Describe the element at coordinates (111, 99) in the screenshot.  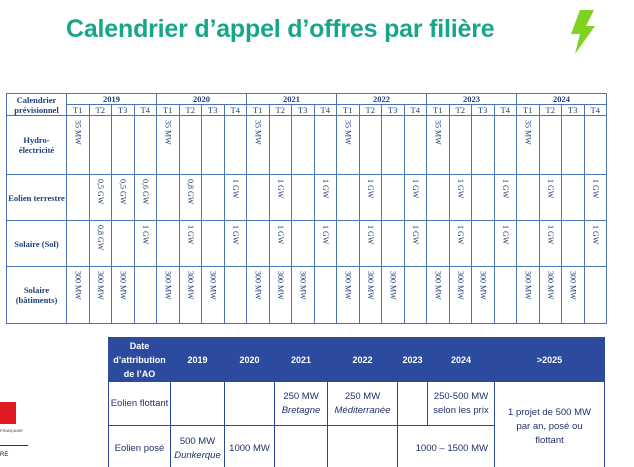
I see `year-header: 2019` at that location.